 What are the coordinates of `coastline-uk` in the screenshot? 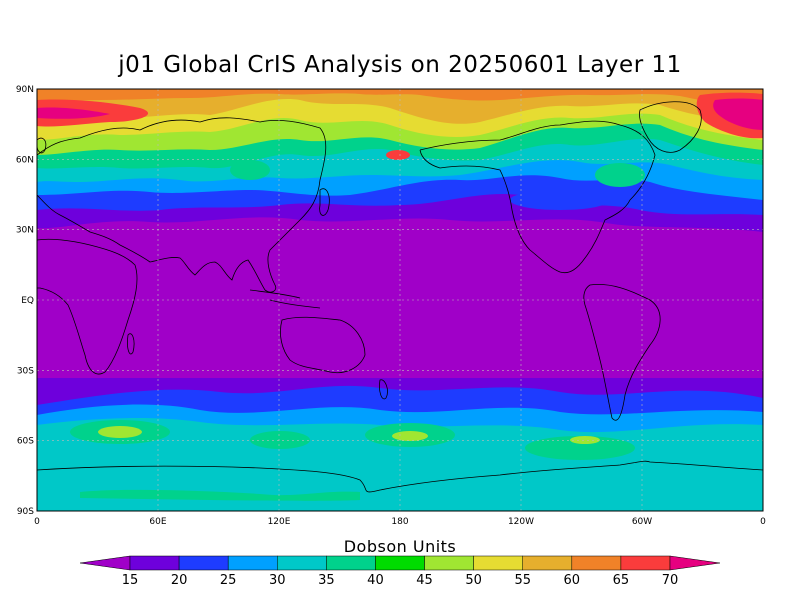 It's located at (42, 145).